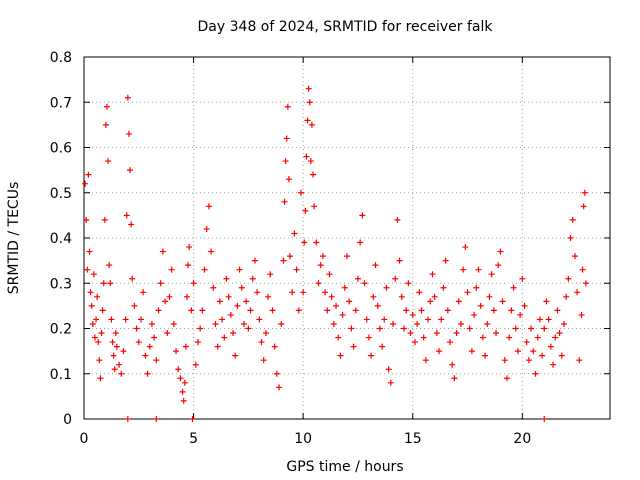 Image resolution: width=640 pixels, height=480 pixels. What do you see at coordinates (303, 439) in the screenshot?
I see `x-tick-label: 10` at bounding box center [303, 439].